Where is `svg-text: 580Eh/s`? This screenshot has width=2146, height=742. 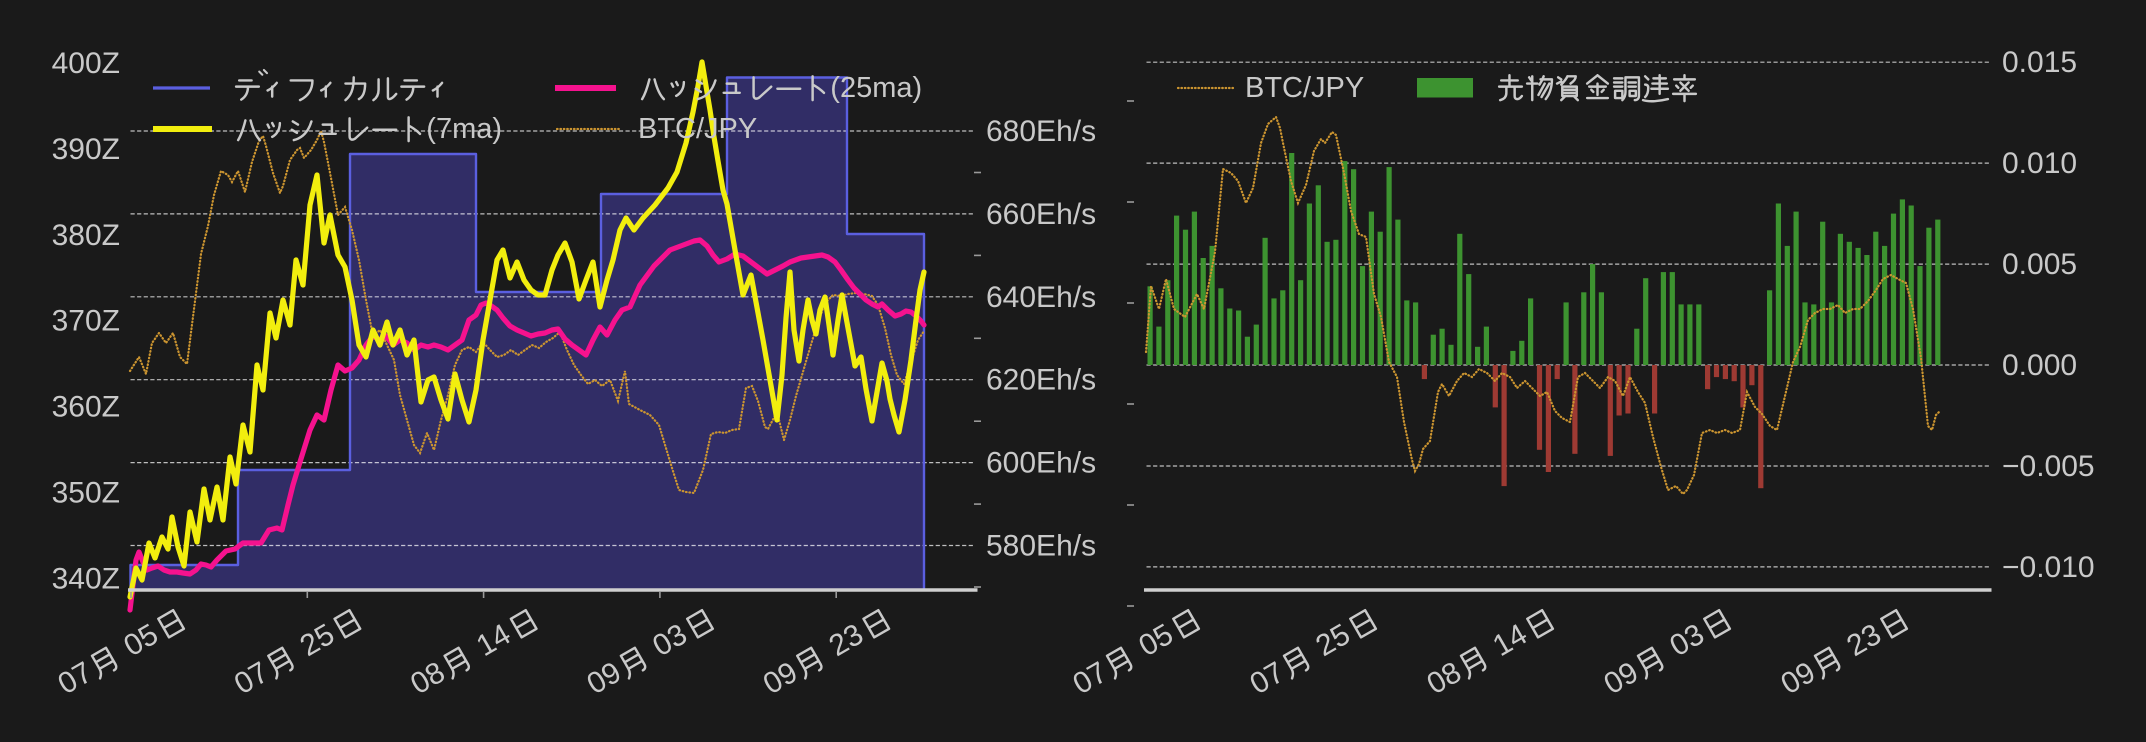 svg-text: 580Eh/s is located at coordinates (1041, 546).